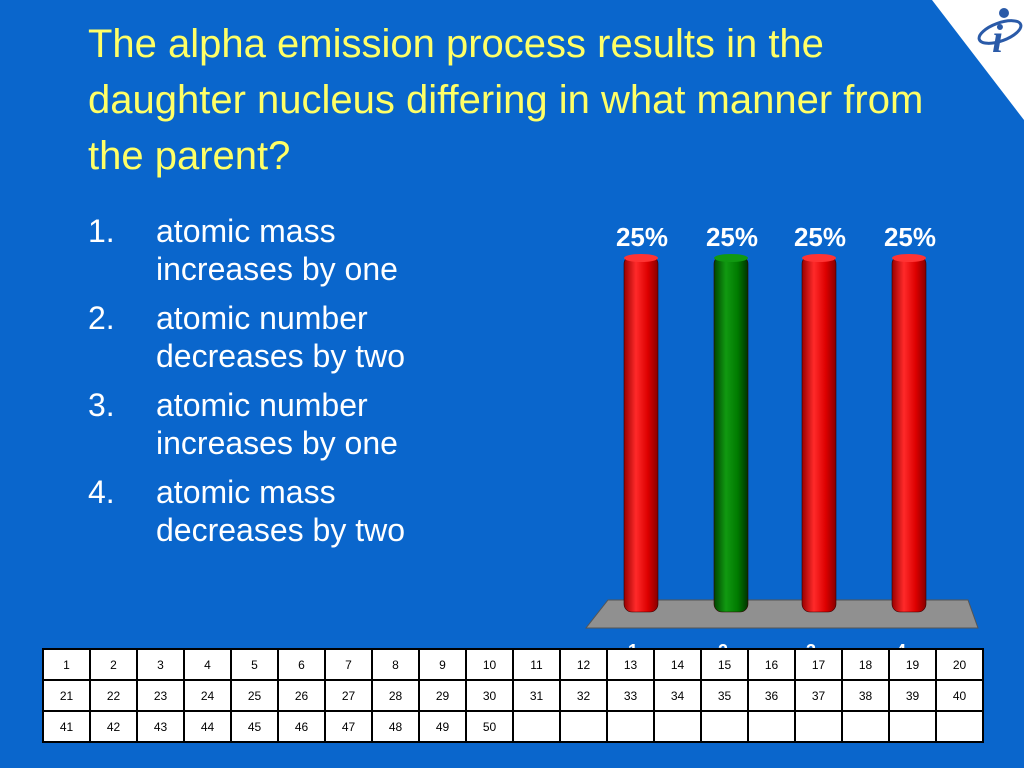 Image resolution: width=1024 pixels, height=768 pixels. I want to click on response-grid-cell: 13, so click(630, 664).